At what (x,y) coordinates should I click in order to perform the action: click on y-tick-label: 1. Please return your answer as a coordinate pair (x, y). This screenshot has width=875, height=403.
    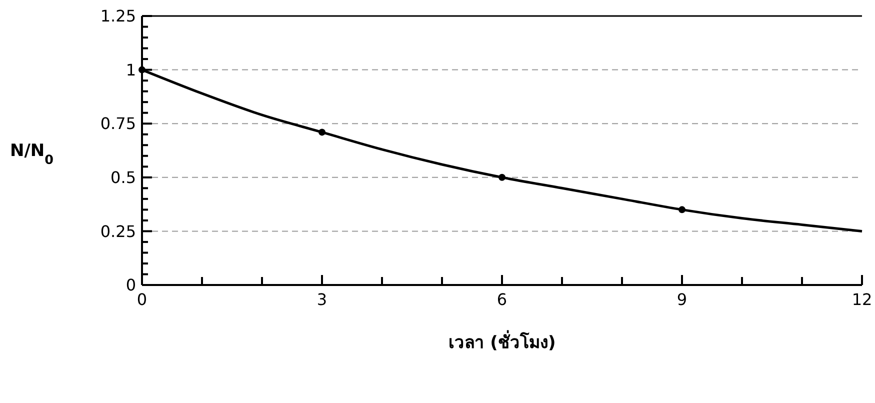
    Looking at the image, I should click on (131, 70).